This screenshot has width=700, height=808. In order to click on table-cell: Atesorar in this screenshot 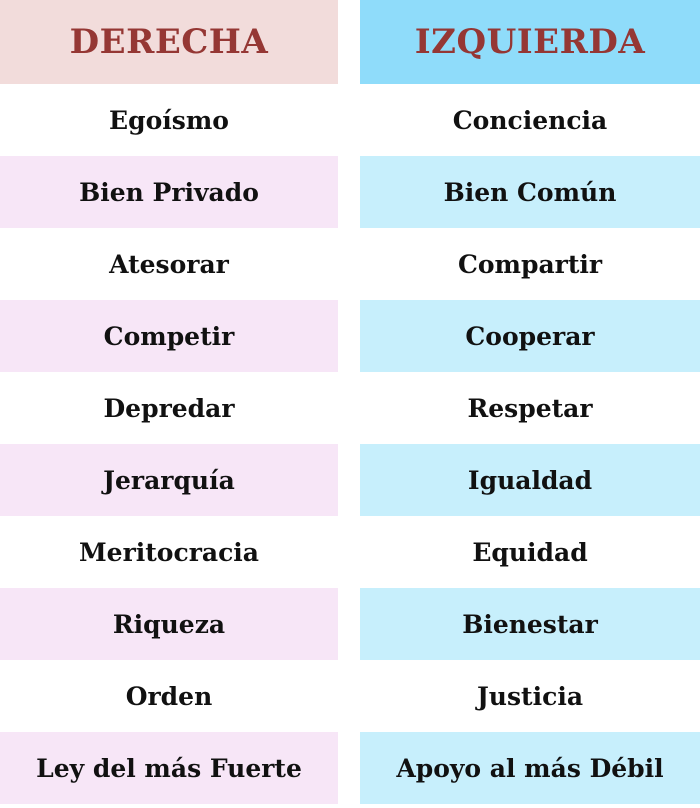, I will do `click(169, 264)`.